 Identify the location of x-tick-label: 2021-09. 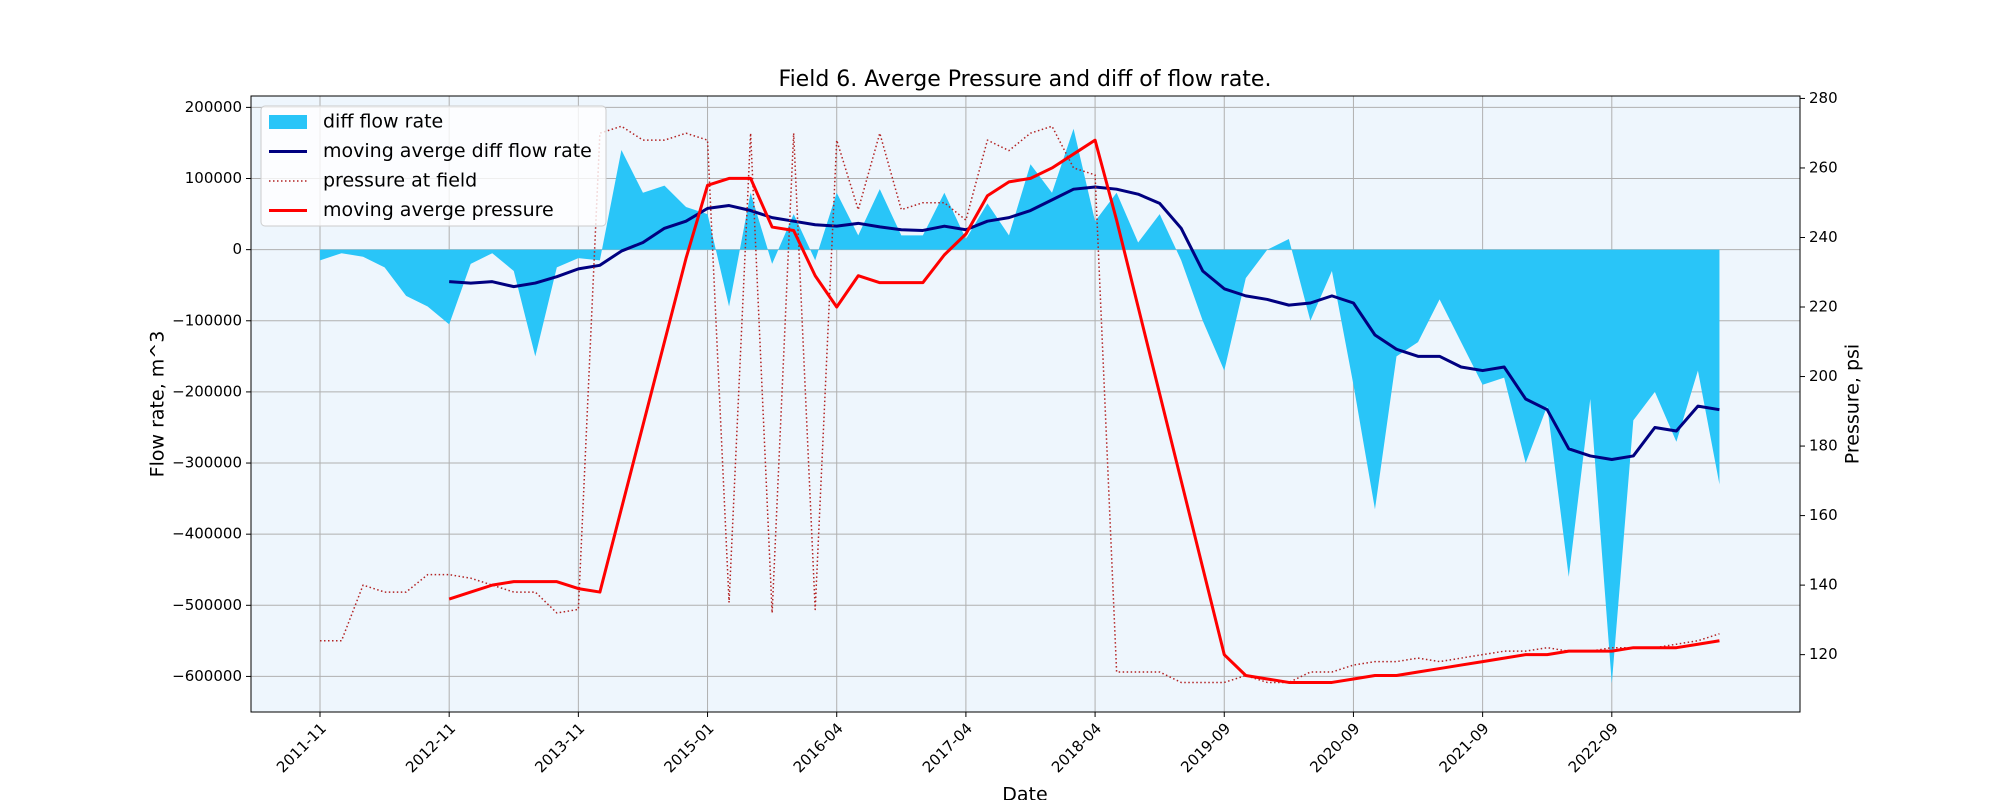
(1464, 747).